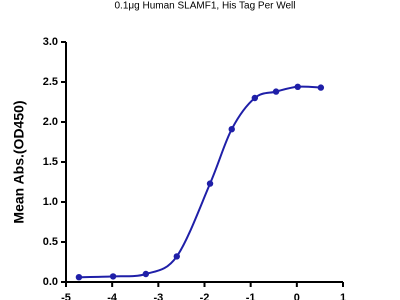  What do you see at coordinates (50, 282) in the screenshot?
I see `y-tick-label: 0.0` at bounding box center [50, 282].